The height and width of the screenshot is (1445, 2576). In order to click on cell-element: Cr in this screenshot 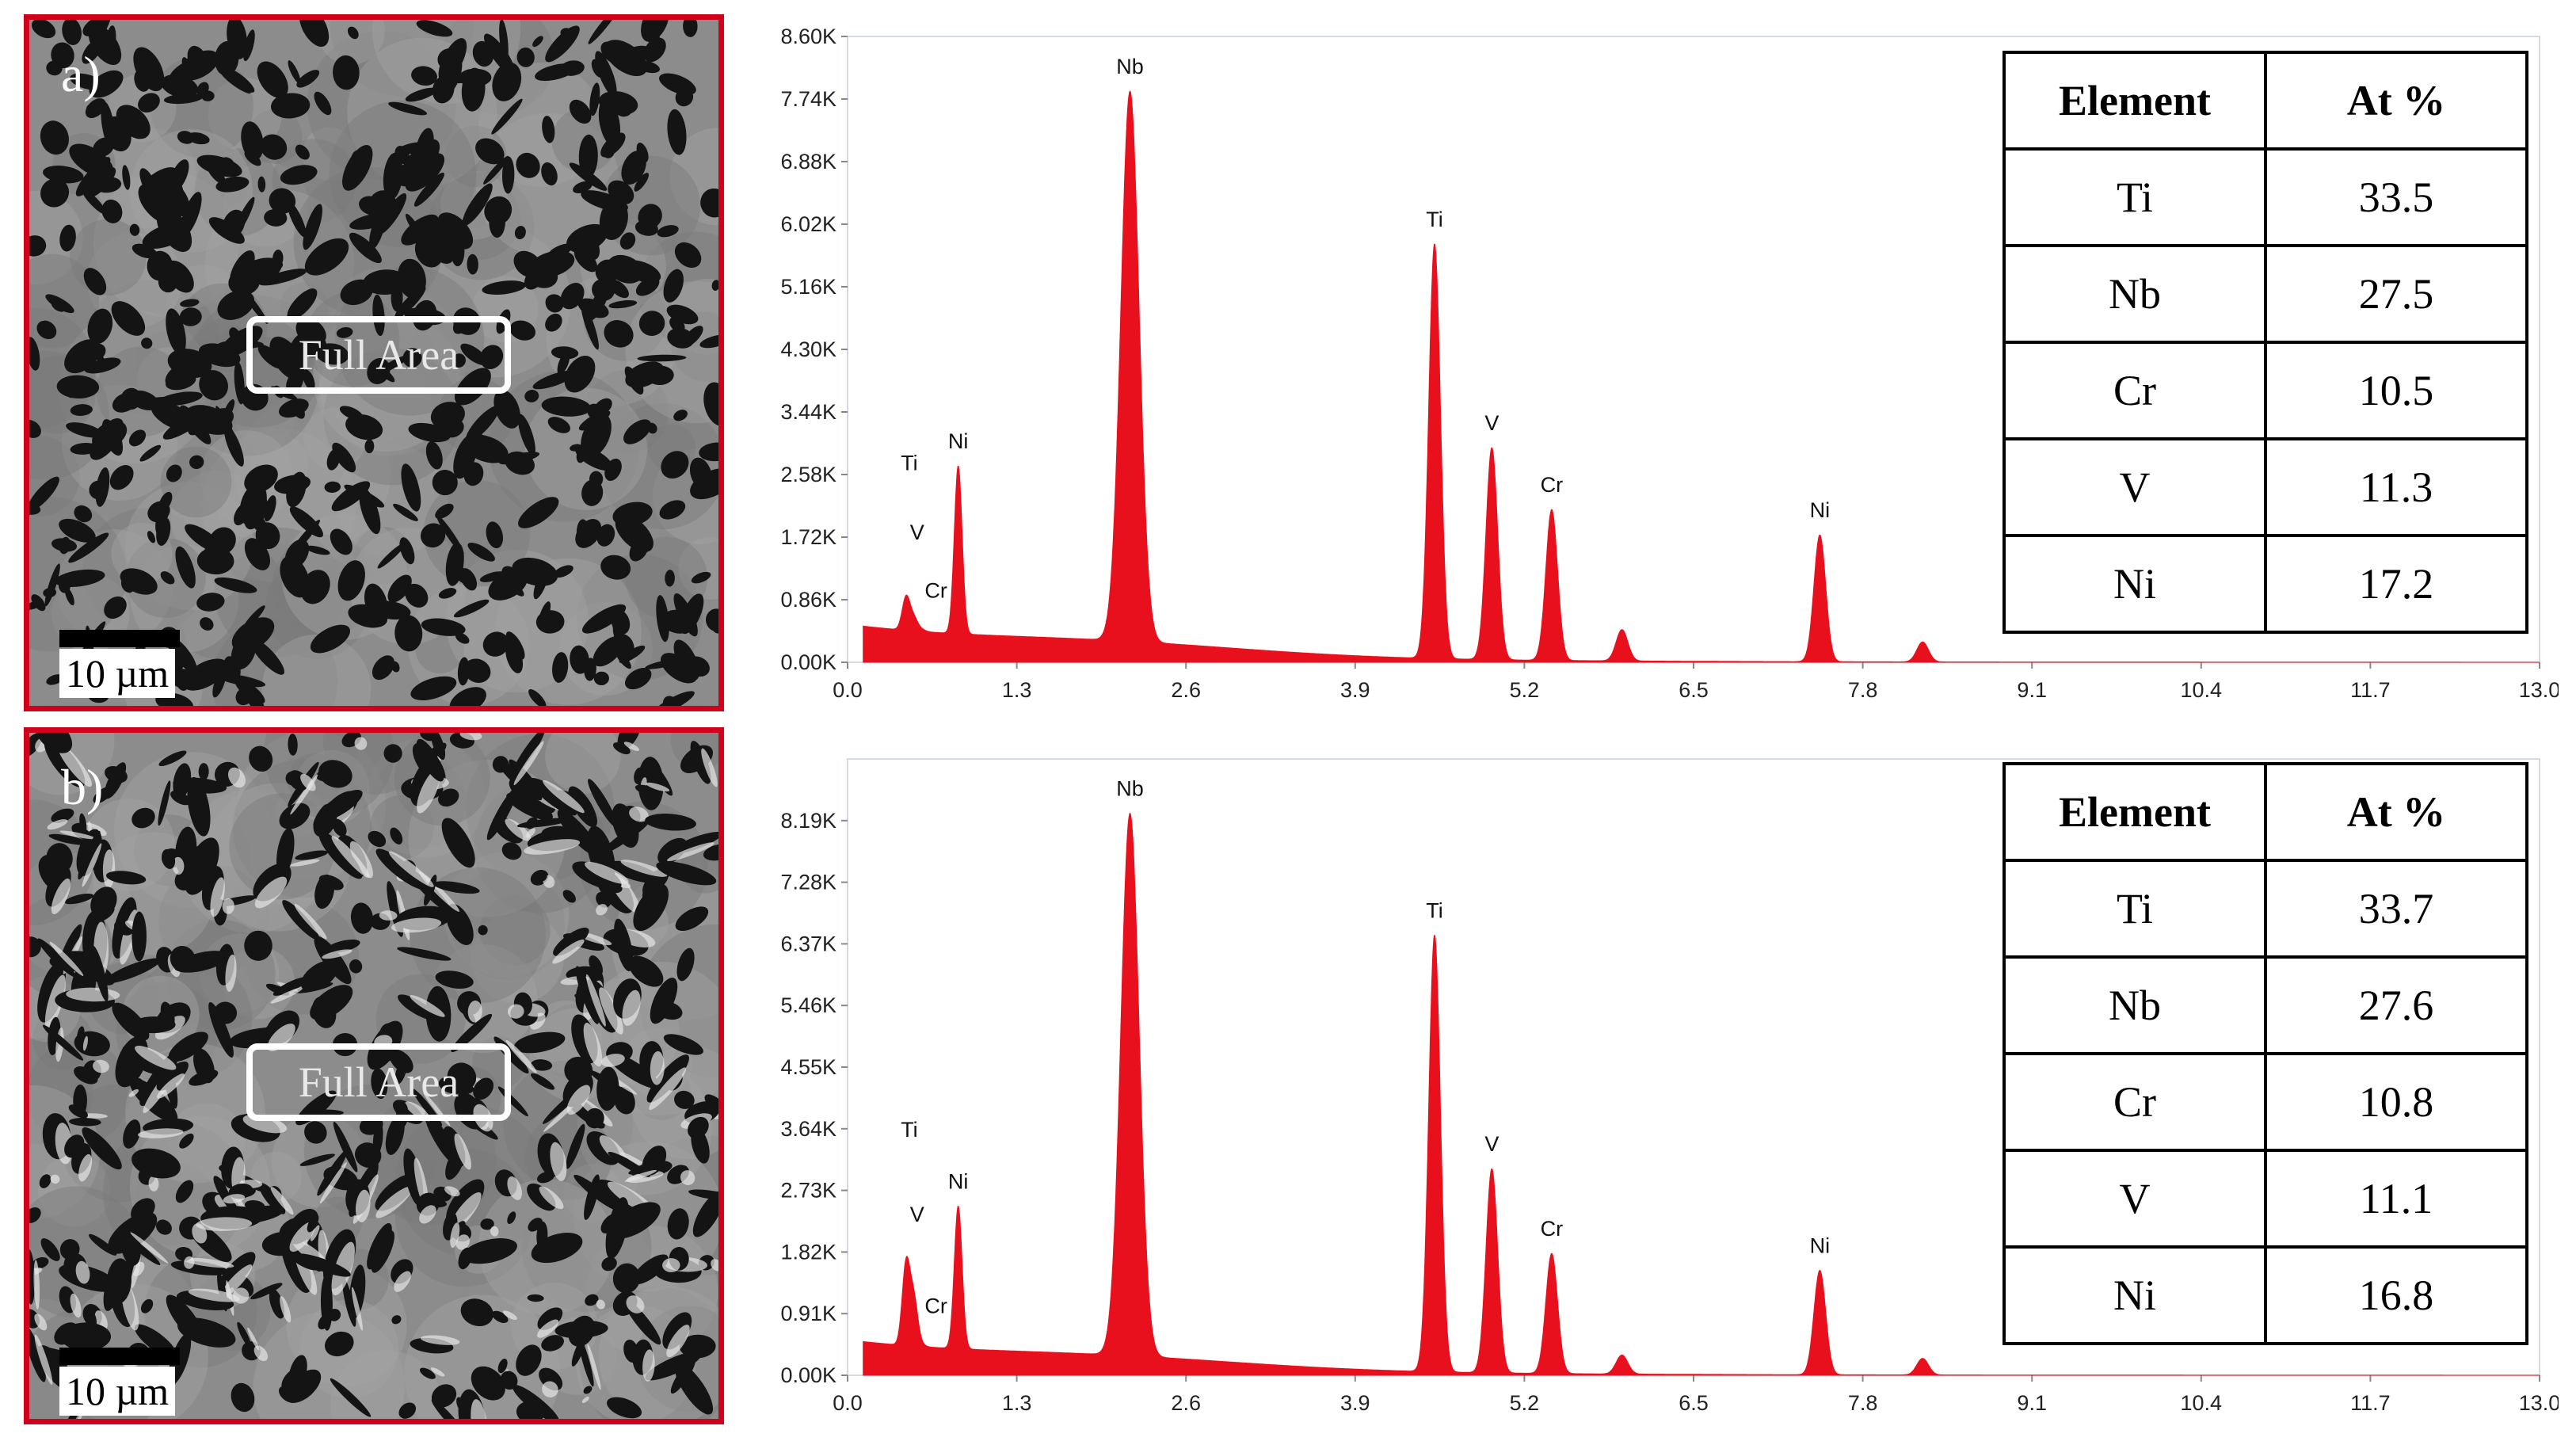, I will do `click(2134, 1102)`.